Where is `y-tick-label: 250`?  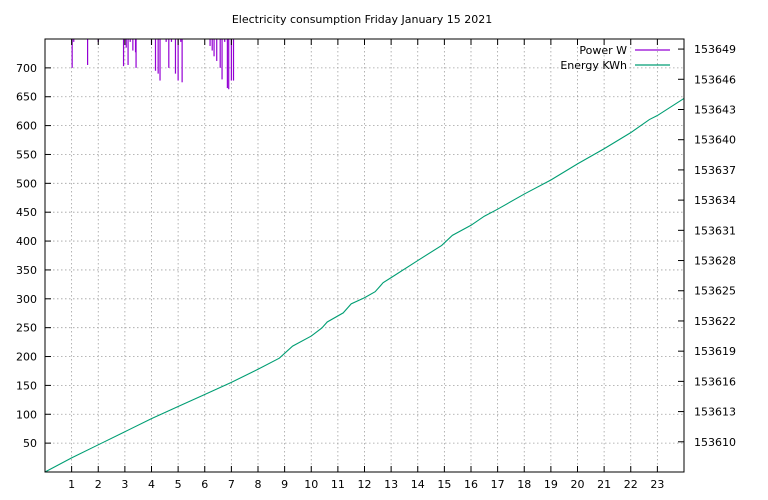
y-tick-label: 250 is located at coordinates (26, 328).